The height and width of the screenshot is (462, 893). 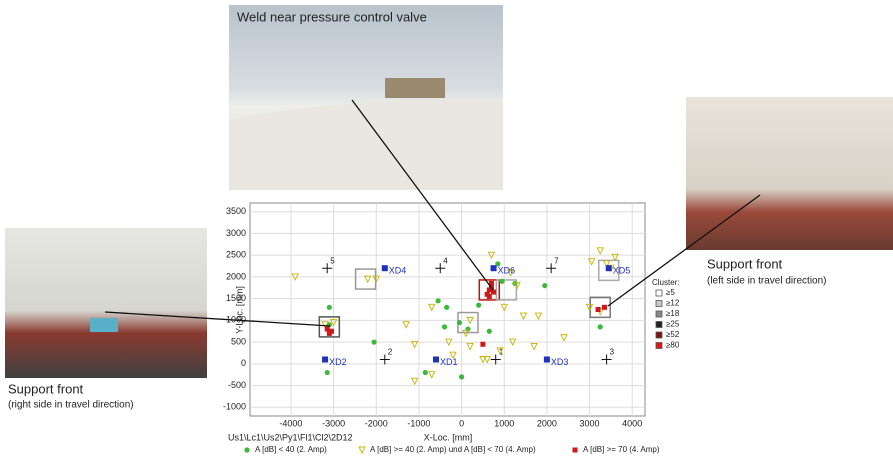 I want to click on cluster-legend-label: ≥80, so click(x=673, y=345).